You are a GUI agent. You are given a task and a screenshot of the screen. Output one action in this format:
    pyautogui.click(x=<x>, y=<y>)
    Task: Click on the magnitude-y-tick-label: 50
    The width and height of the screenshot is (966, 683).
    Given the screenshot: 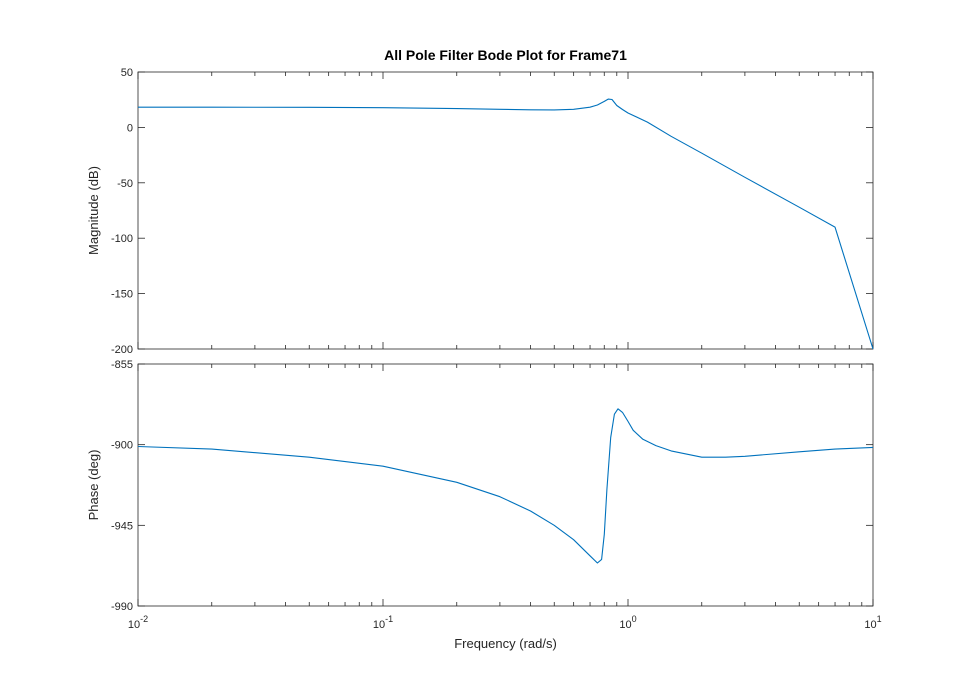 What is the action you would take?
    pyautogui.click(x=127, y=73)
    